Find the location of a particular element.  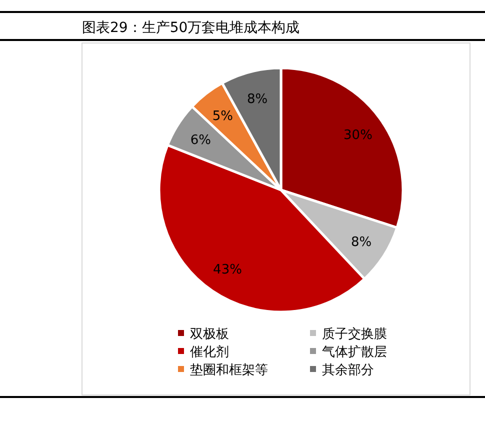

legend-label: 双极板 is located at coordinates (209, 333).